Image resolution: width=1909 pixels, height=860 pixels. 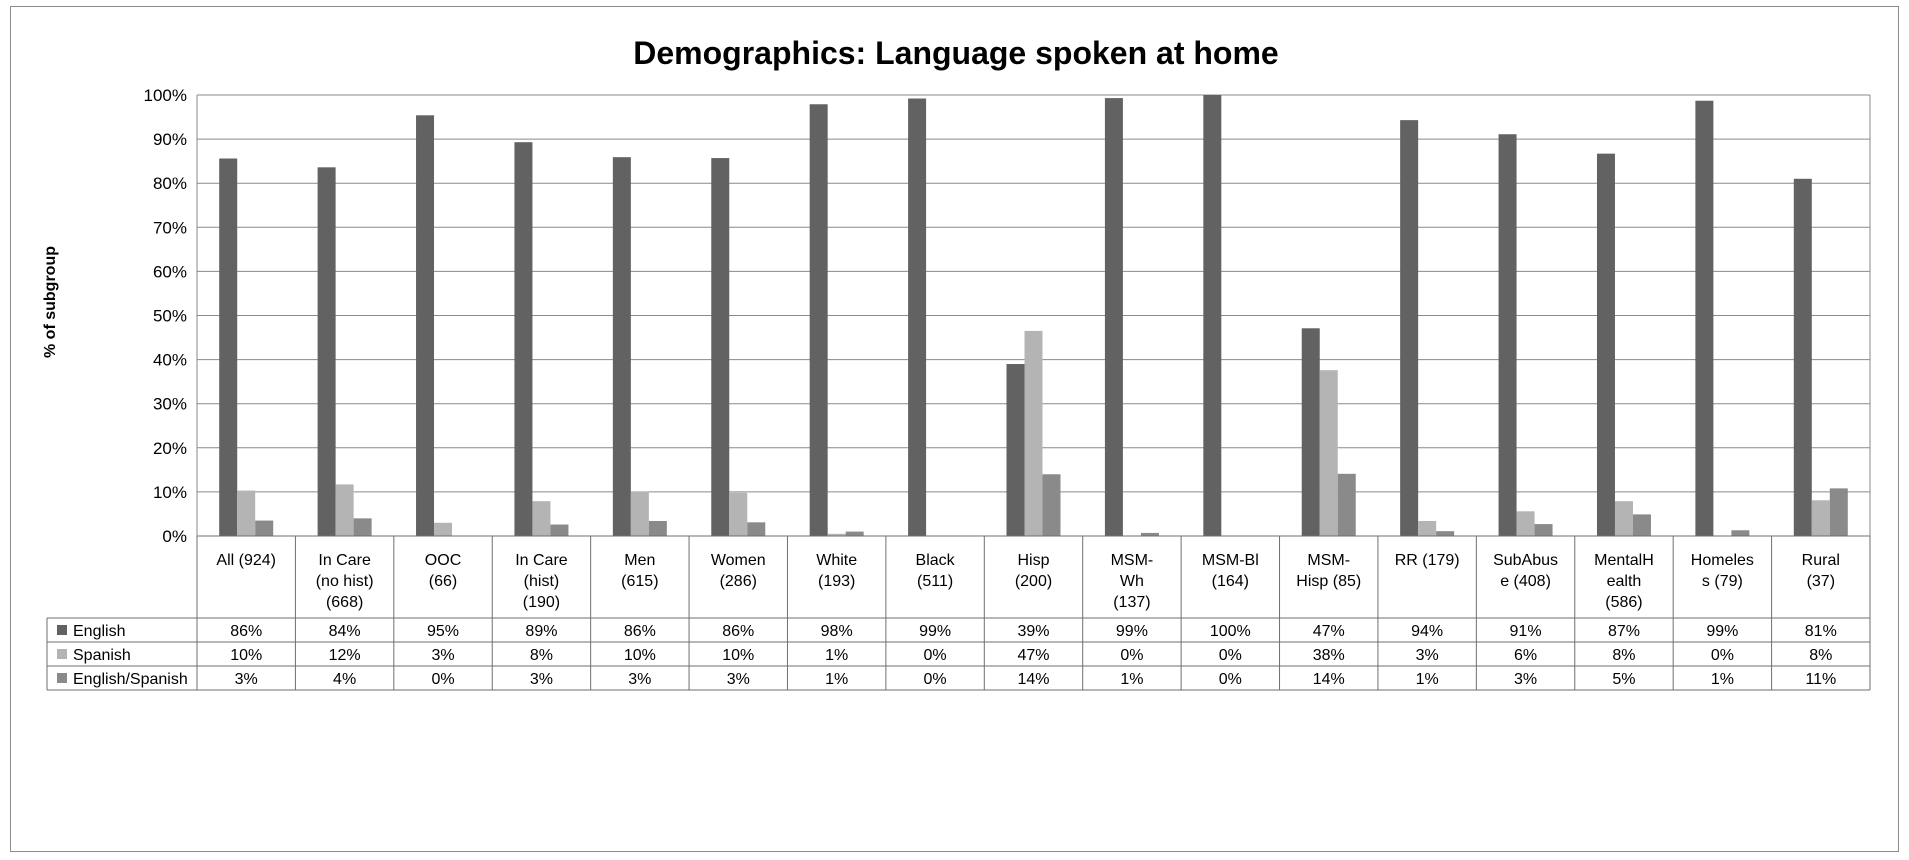 I want to click on data-label: 47%, so click(x=1033, y=655).